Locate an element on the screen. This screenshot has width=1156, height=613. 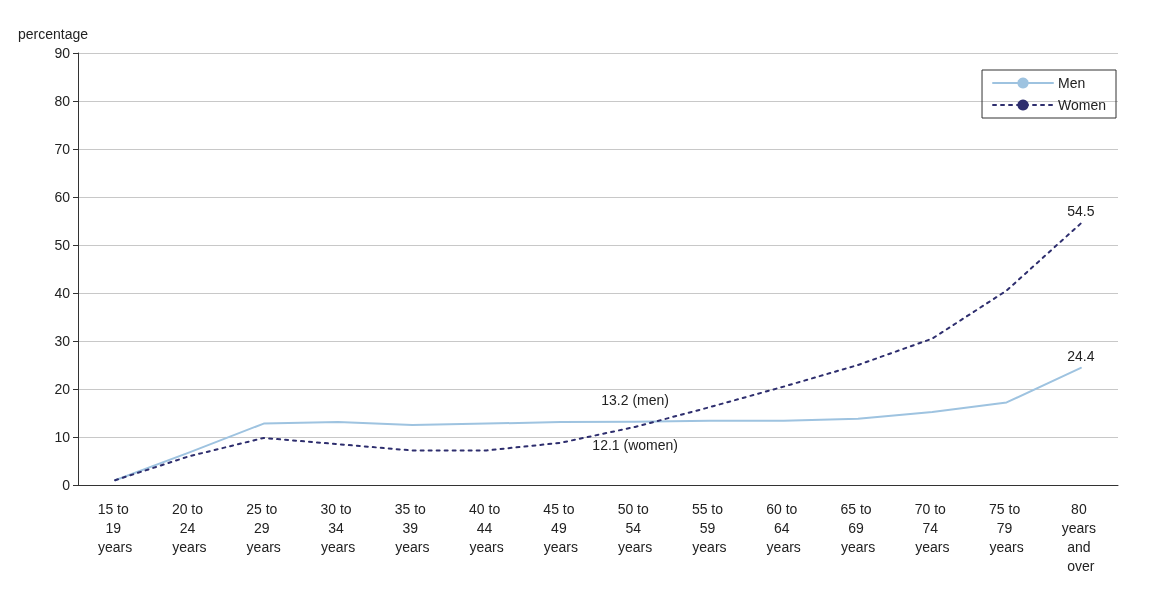
x-tick-label: 20 to 24 years is located at coordinates (189, 527).